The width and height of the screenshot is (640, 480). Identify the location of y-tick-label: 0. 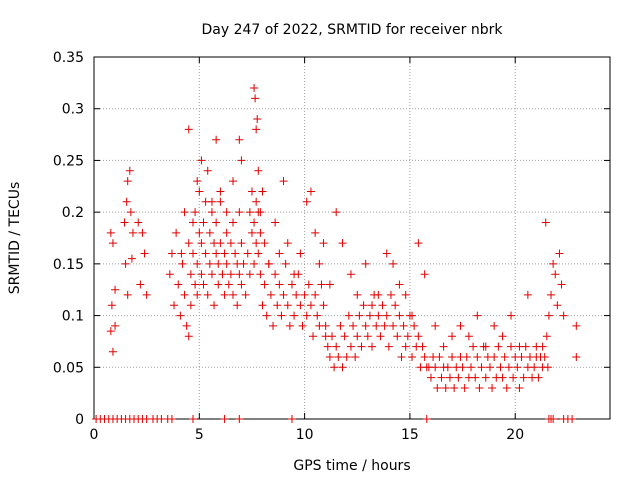
(79, 420).